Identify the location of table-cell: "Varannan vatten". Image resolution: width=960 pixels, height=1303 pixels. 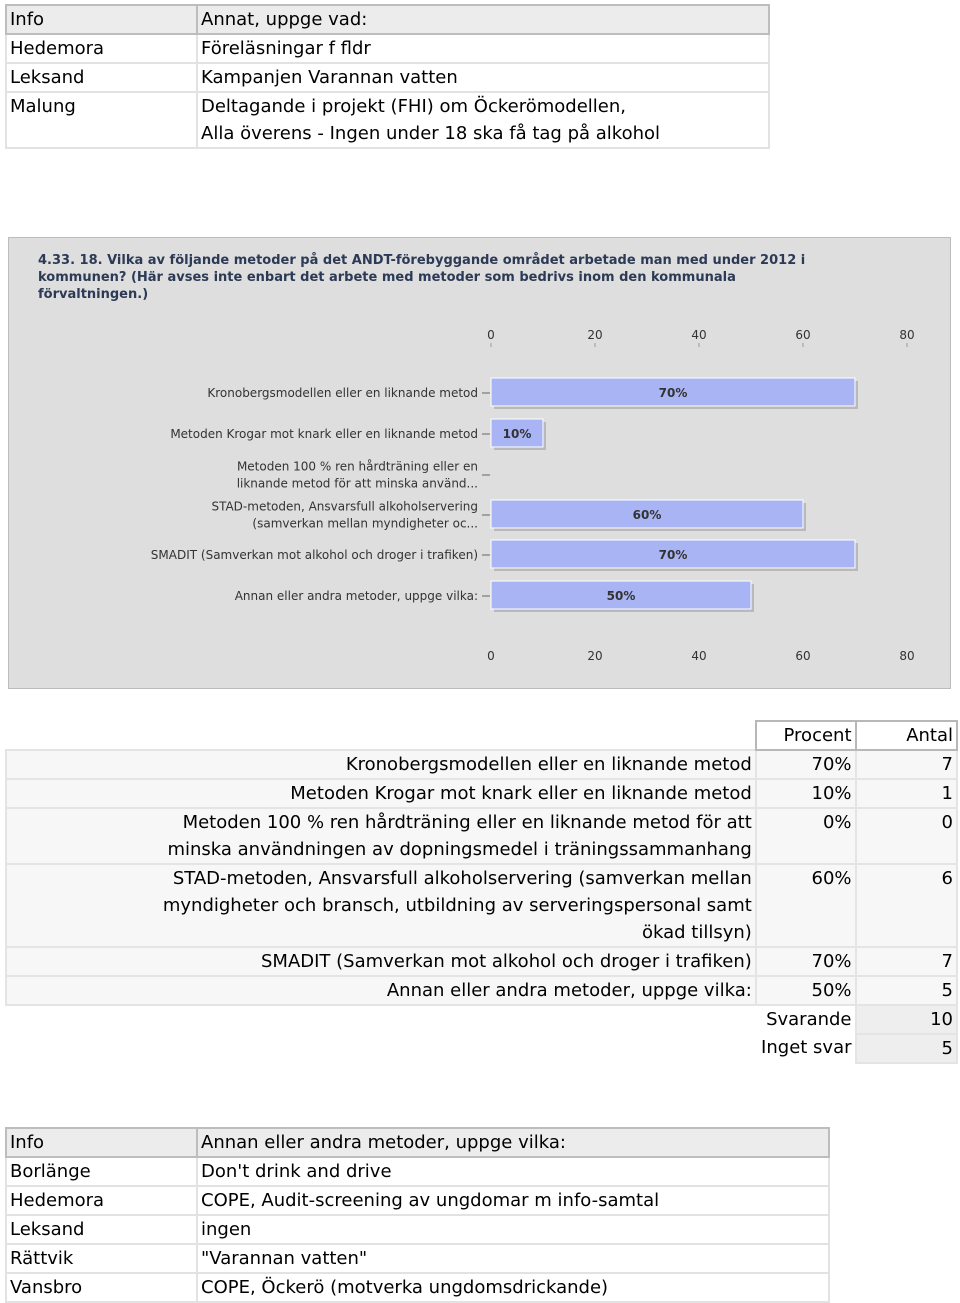
(513, 1258).